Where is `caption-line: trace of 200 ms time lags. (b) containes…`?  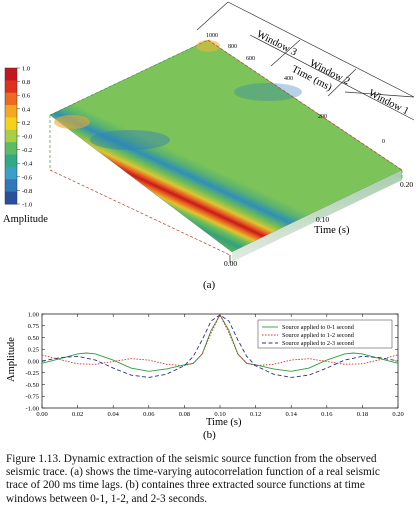
caption-line: trace of 200 ms time lags. (b) containes… is located at coordinates (185, 485).